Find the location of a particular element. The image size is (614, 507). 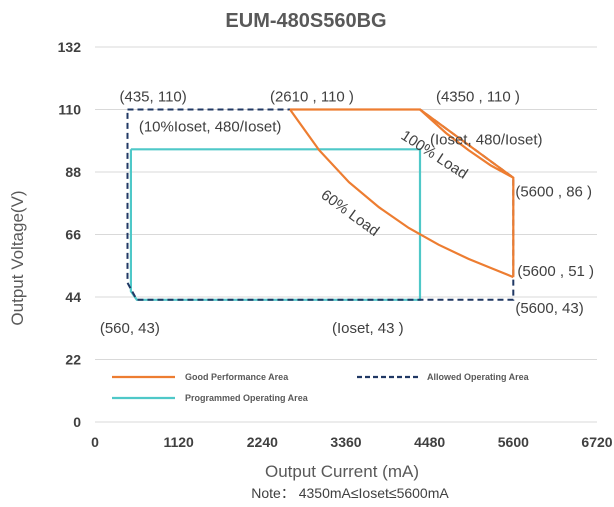

x-tick-labels: 0 1120 2240 3360 4480 5600 6720 is located at coordinates (352, 442).